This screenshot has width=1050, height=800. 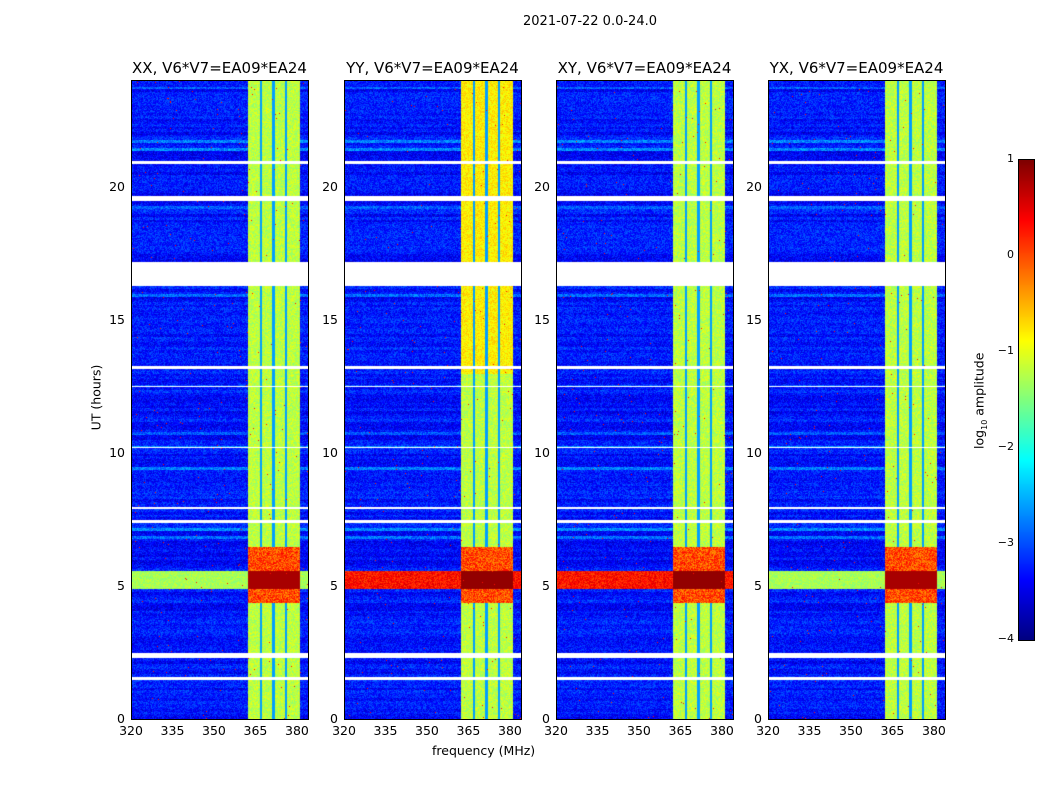 I want to click on y-axis-label: UT (hours), so click(x=96, y=397).